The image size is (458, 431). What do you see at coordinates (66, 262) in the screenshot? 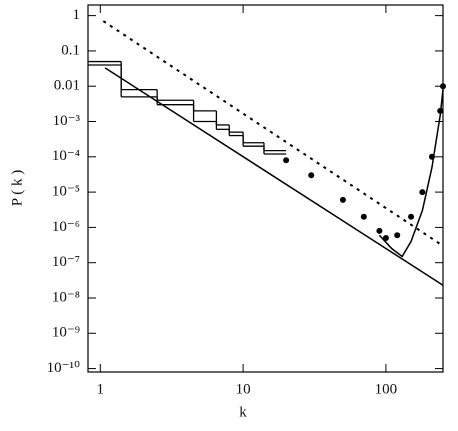
I see `y-tick-label: 10⁻⁷` at bounding box center [66, 262].